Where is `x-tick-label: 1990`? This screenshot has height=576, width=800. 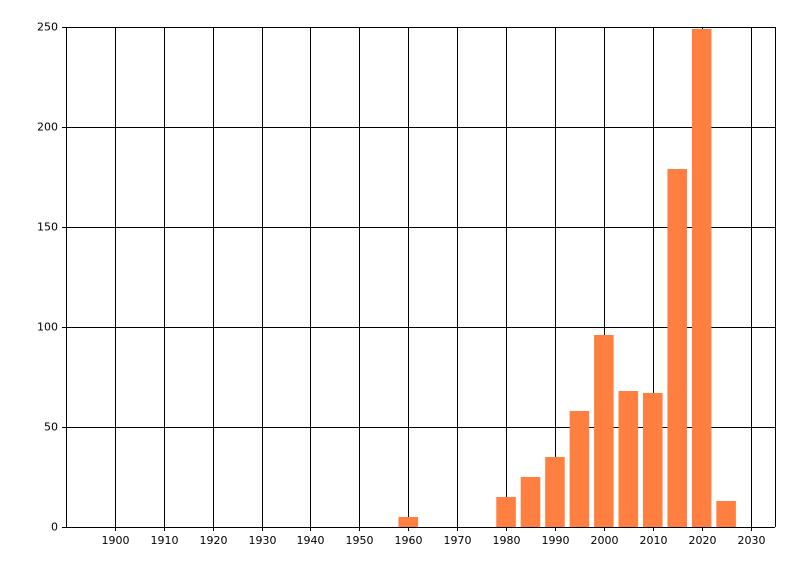
x-tick-label: 1990 is located at coordinates (556, 540).